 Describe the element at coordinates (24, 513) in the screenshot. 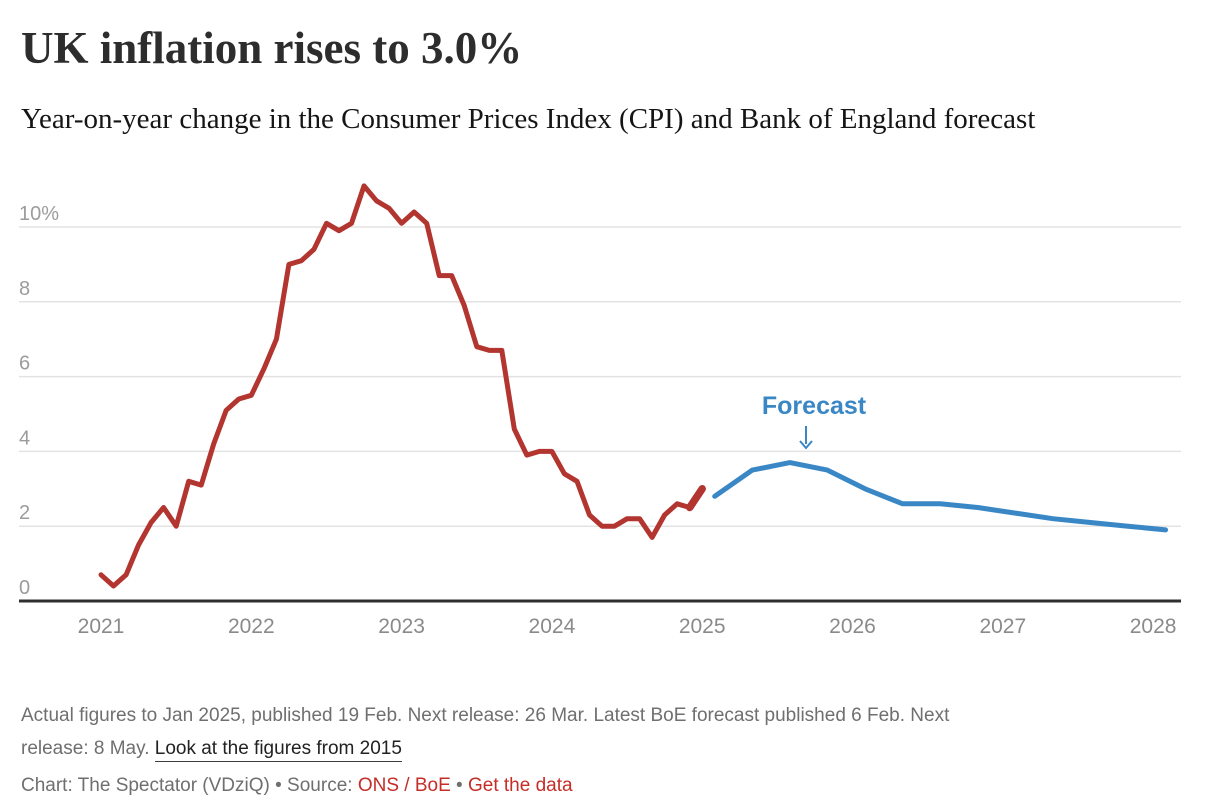

I see `y-tick-label: 2` at that location.